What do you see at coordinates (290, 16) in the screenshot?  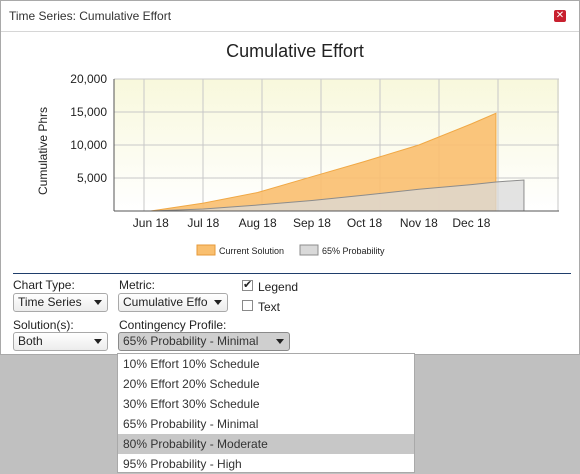 I see `window-titlebar: Time Series: Cumulative Effort ✕` at bounding box center [290, 16].